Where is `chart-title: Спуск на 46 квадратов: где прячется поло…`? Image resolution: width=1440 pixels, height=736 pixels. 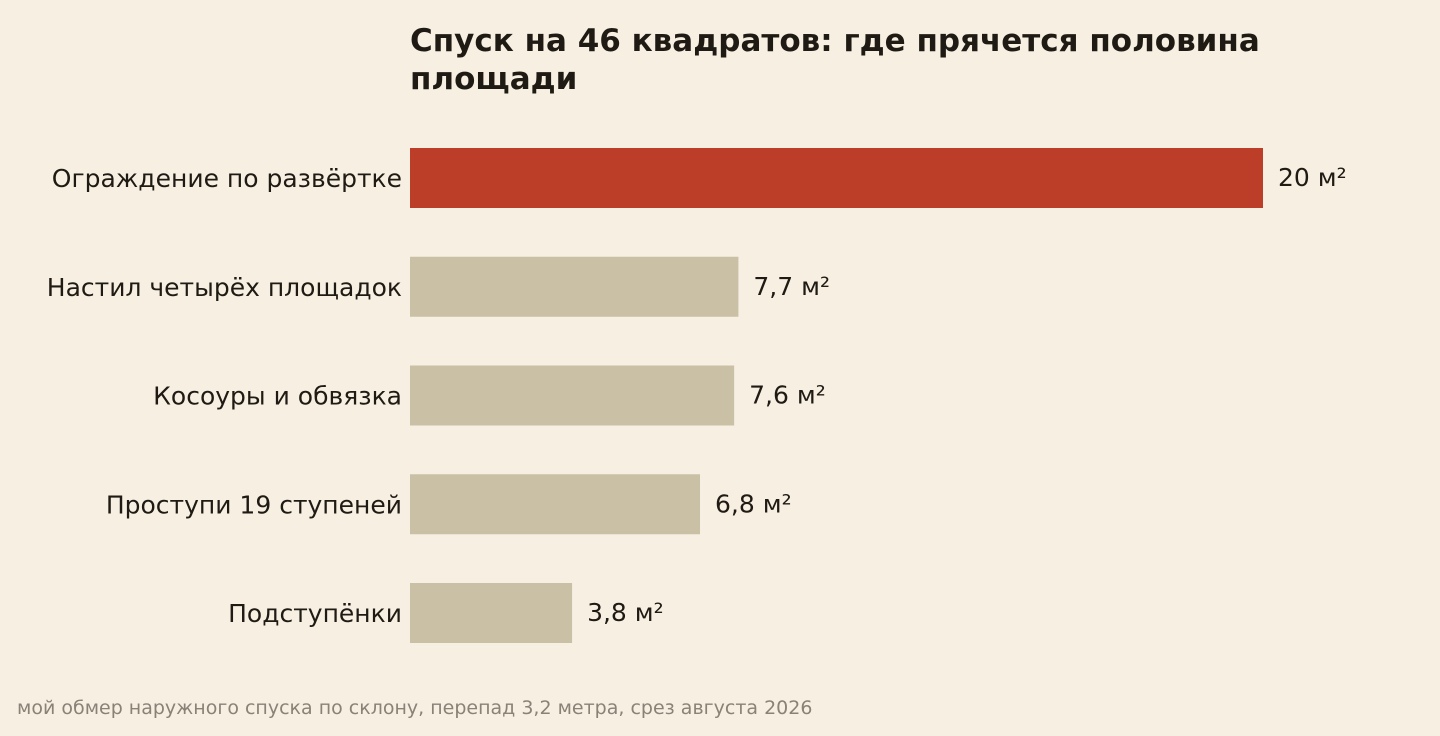
chart-title: Спуск на 46 квадратов: где прячется поло… is located at coordinates (835, 60).